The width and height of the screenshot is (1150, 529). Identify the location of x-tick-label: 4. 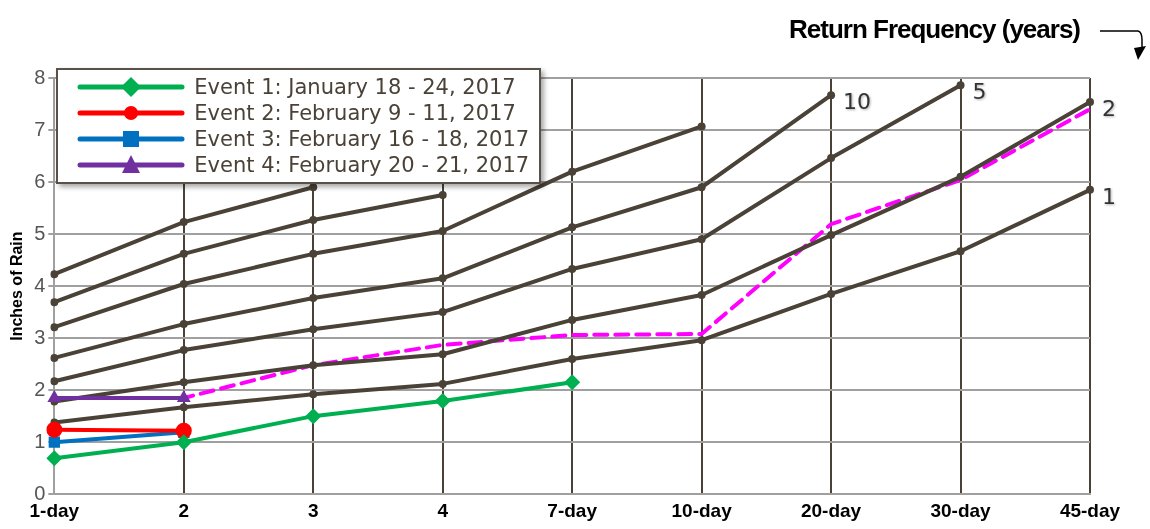
(443, 510).